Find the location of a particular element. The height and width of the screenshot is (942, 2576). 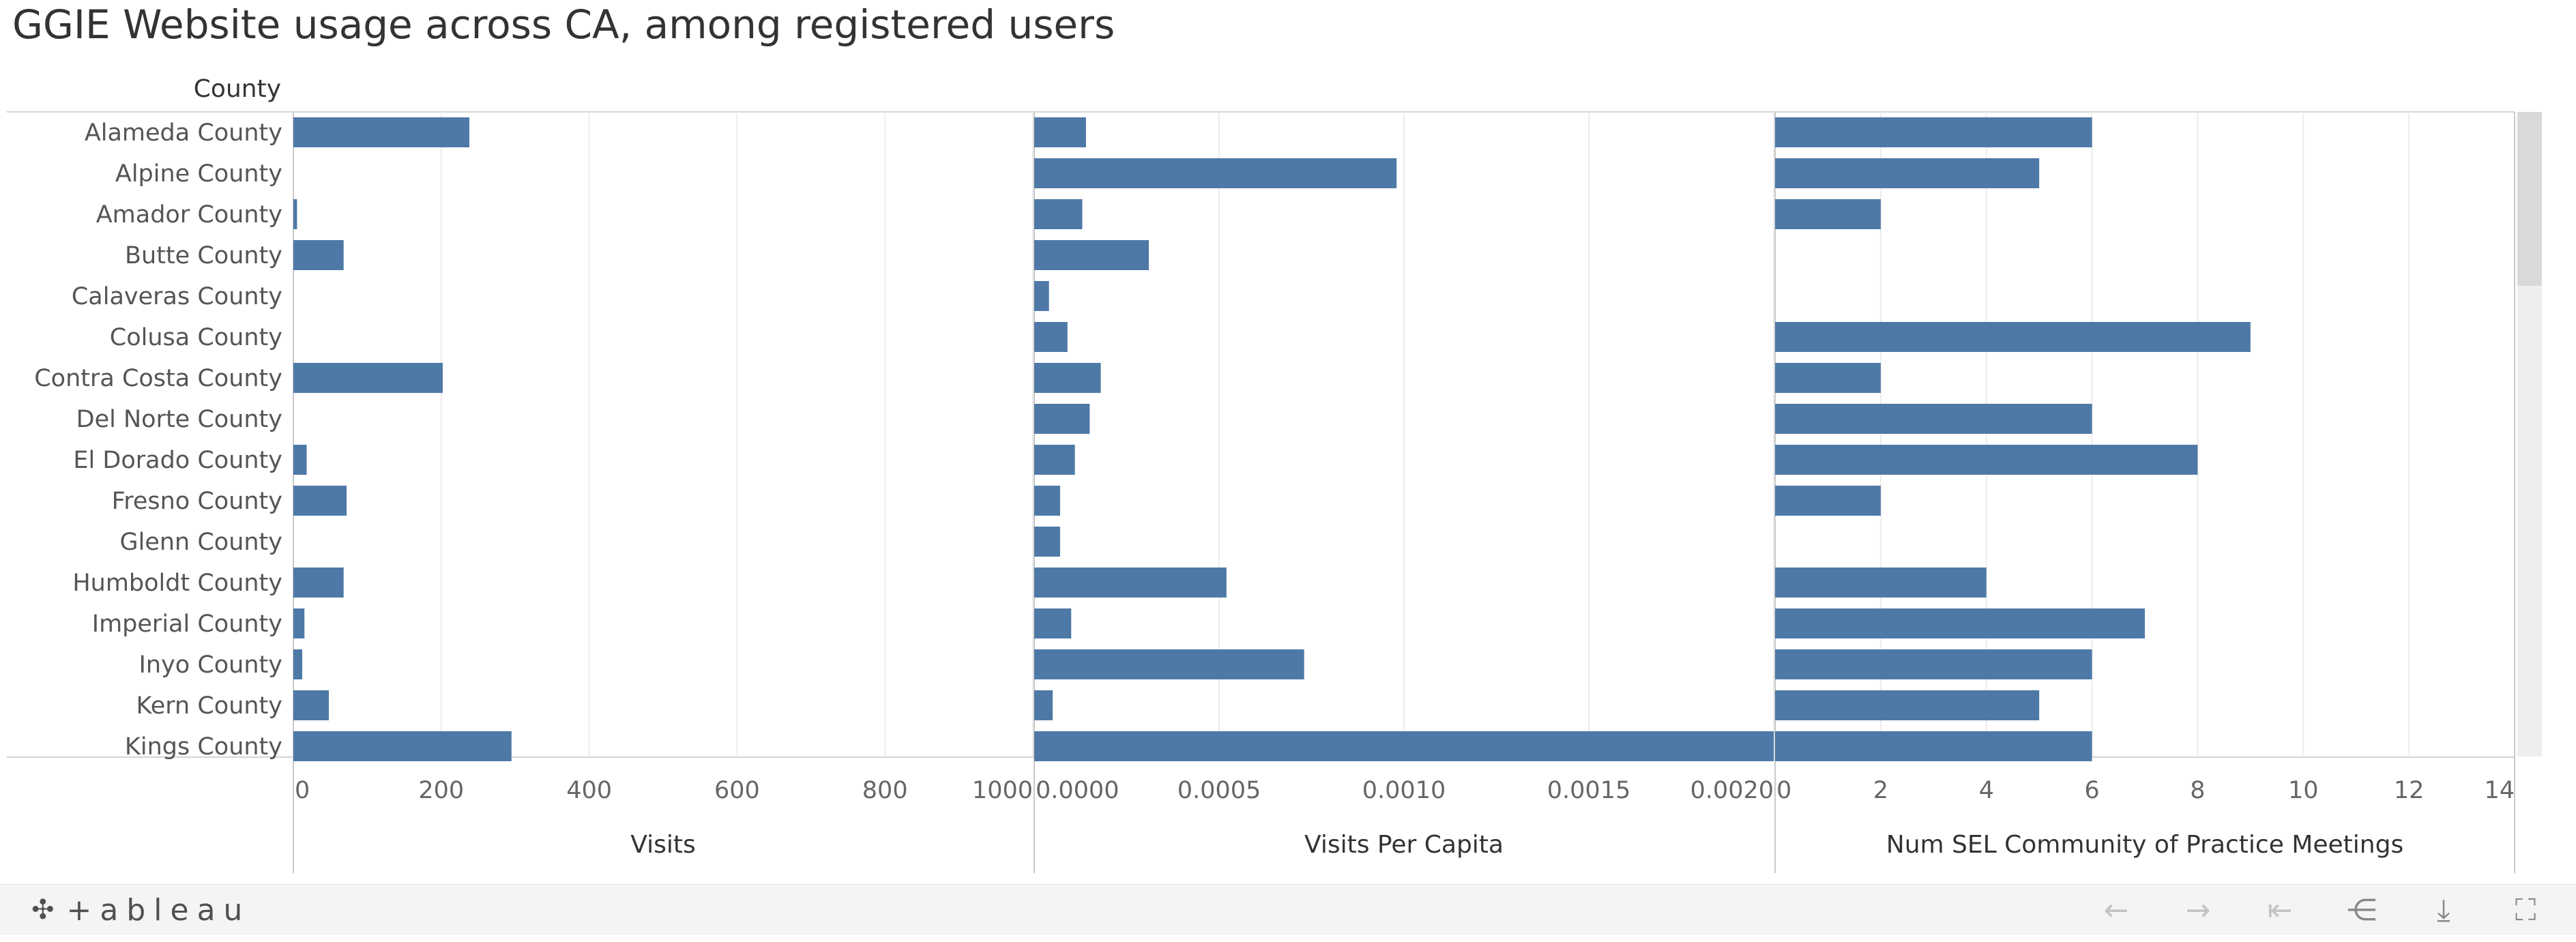

tableau-logo-icon: ✣ is located at coordinates (43, 910).